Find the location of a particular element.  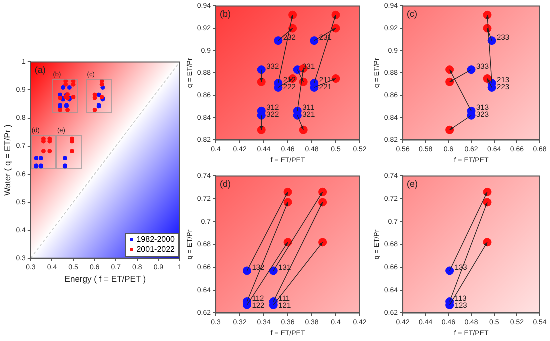

annotation: (d) is located at coordinates (226, 184).